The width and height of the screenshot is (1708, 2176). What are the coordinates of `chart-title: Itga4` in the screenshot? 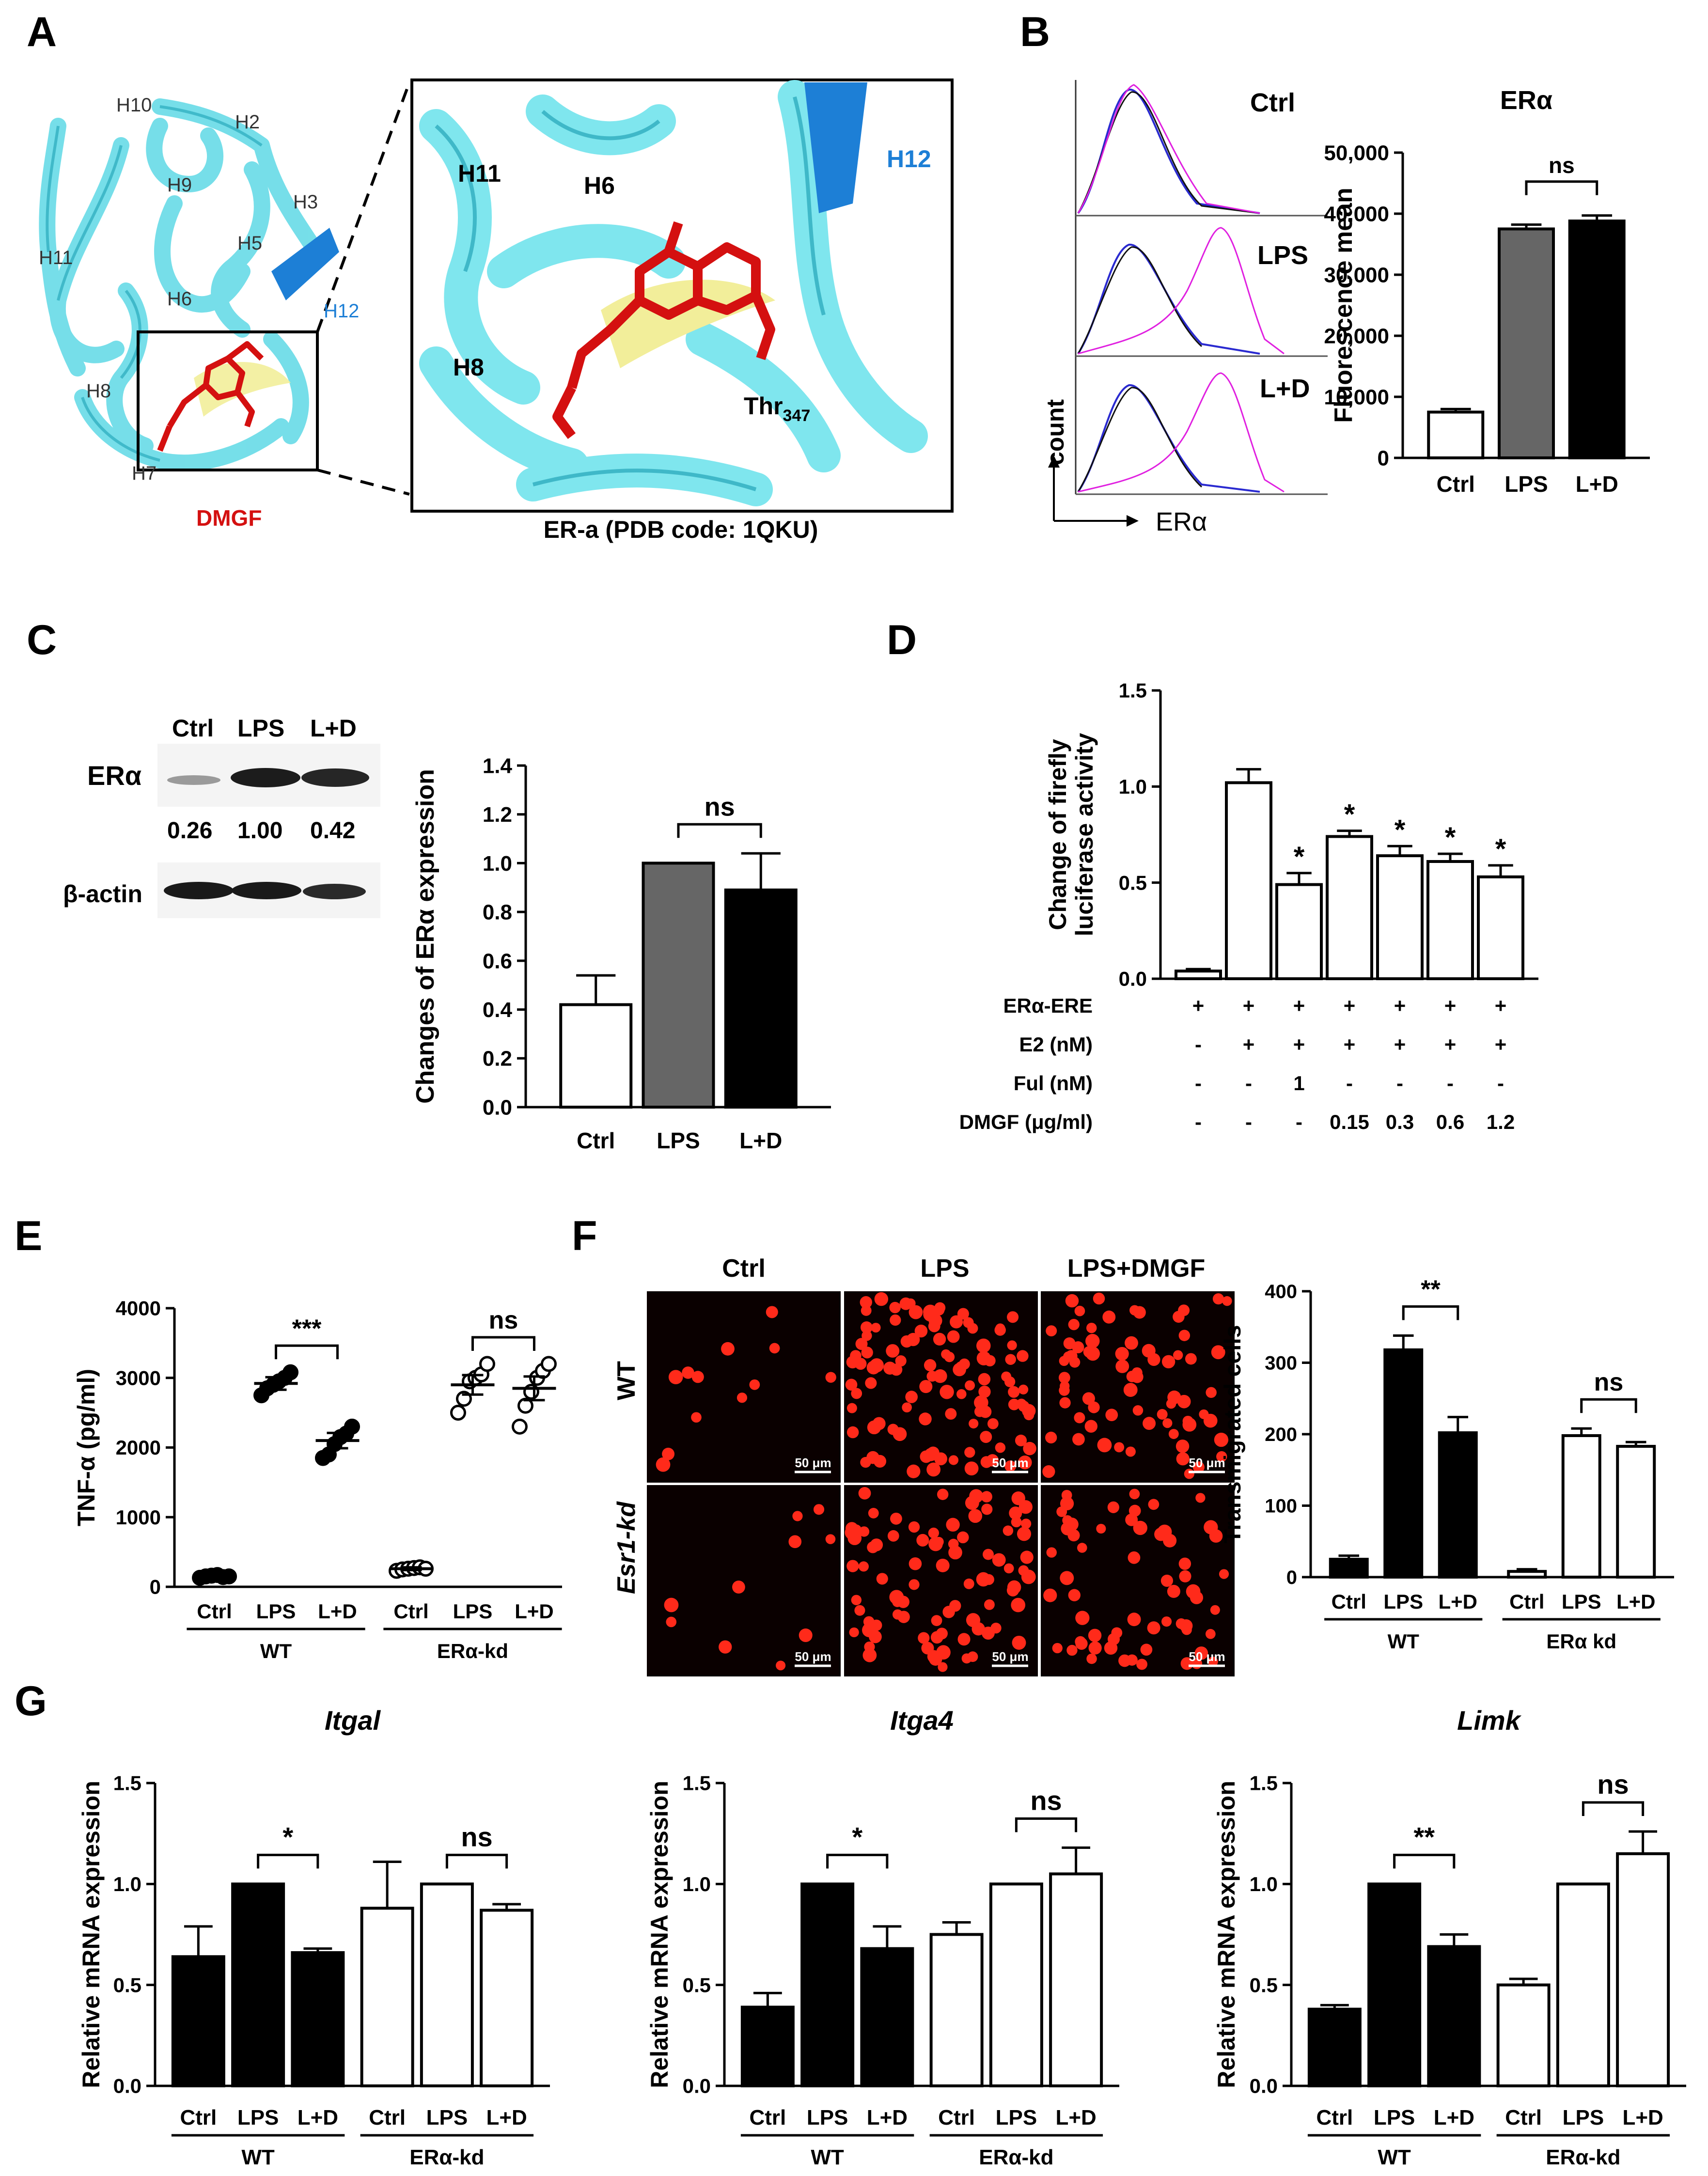 It's located at (922, 1721).